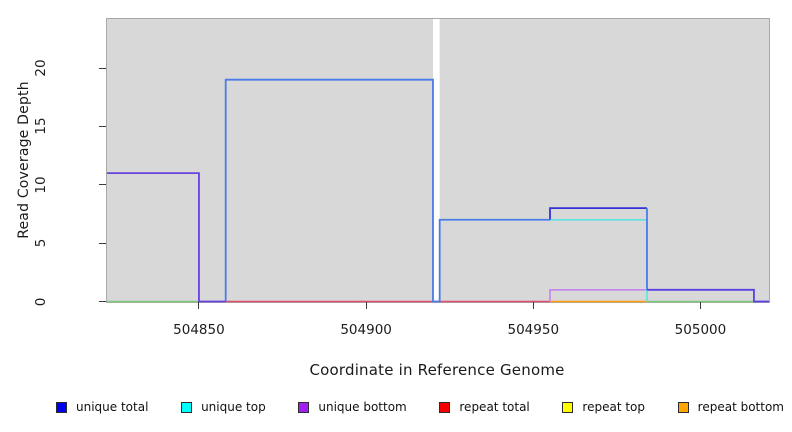 This screenshot has width=792, height=432. Describe the element at coordinates (598, 295) in the screenshot. I see `segment-unique-bottom-level1-violet` at that location.